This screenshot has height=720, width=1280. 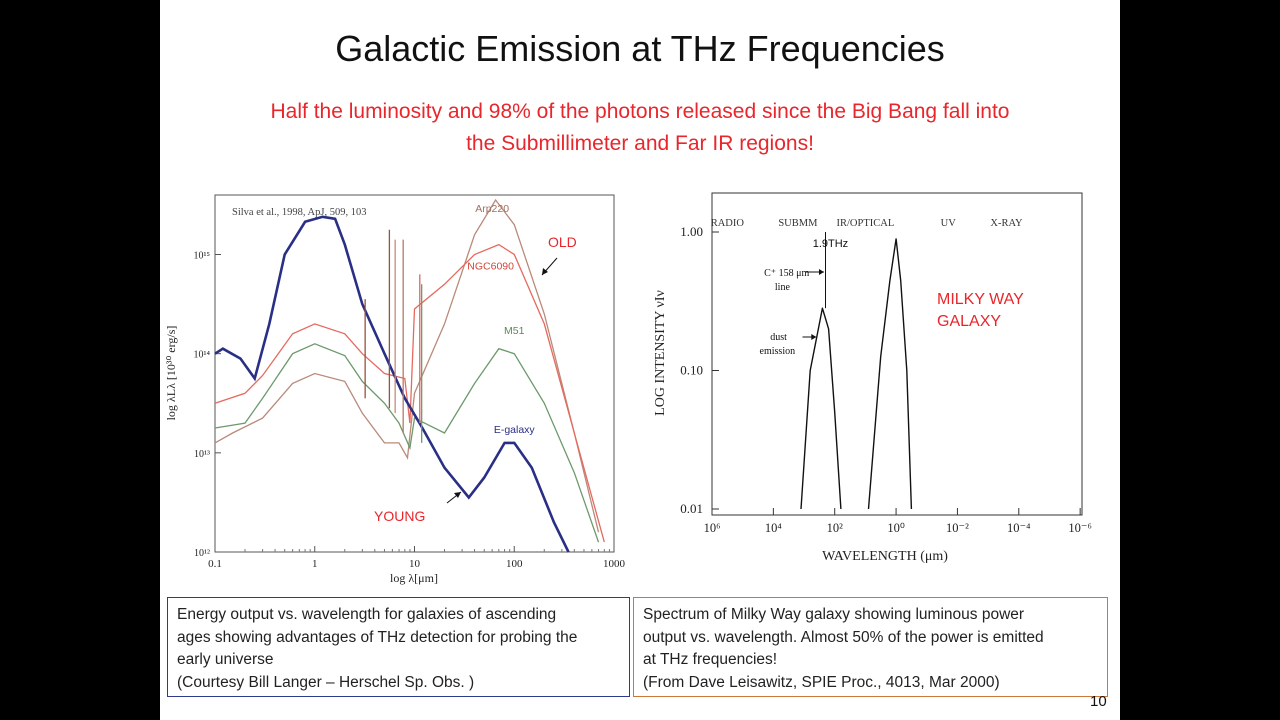 I want to click on right-y-tick-label: 1.00, so click(x=691, y=231).